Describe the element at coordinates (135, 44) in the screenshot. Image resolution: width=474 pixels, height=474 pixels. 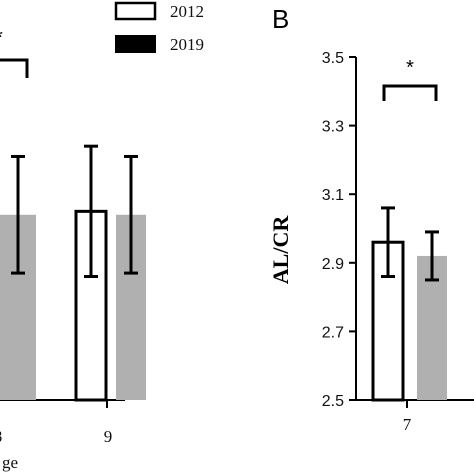
I see `legend-swatch-2019` at that location.